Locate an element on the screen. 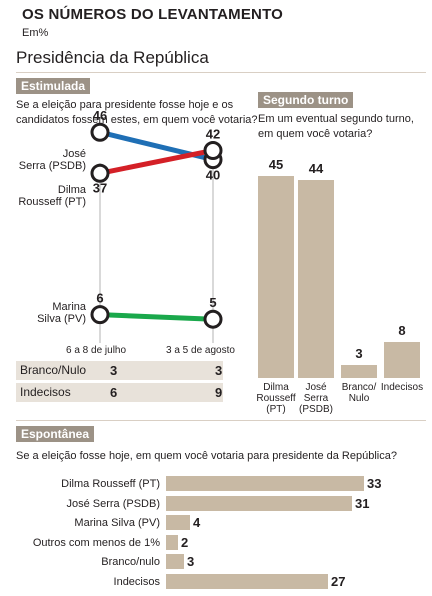 The image size is (432, 596). row-value-1: 6 is located at coordinates (114, 392).